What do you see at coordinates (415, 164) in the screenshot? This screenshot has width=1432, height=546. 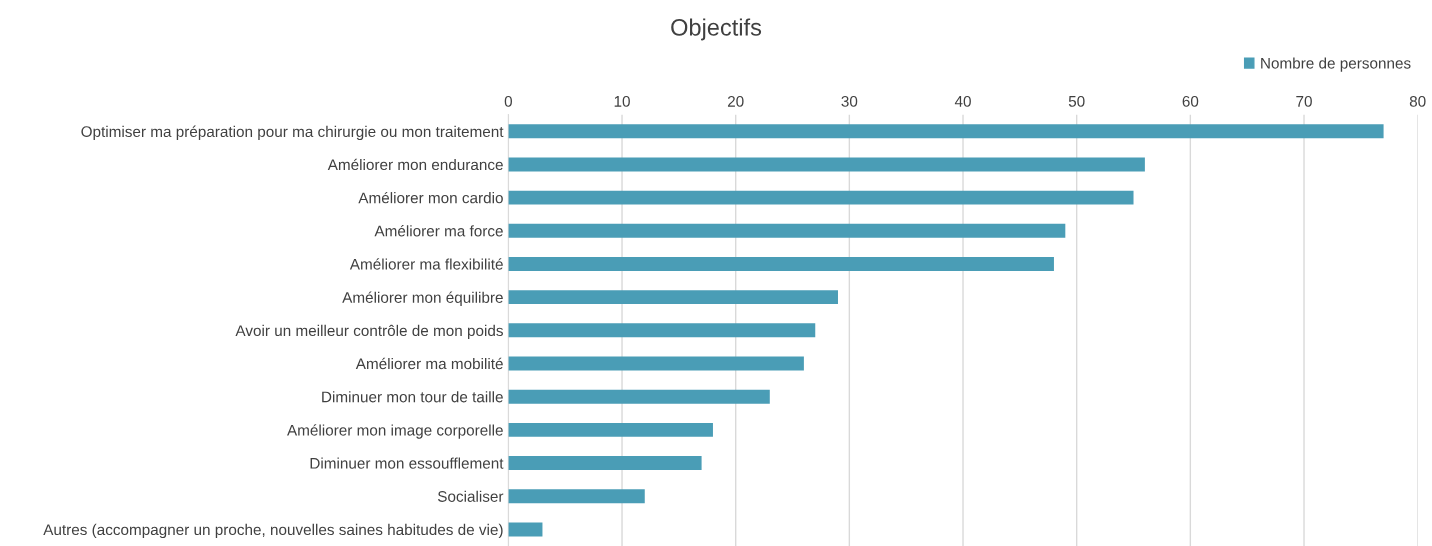 I see `y-tick-label: Améliorer mon endurance` at bounding box center [415, 164].